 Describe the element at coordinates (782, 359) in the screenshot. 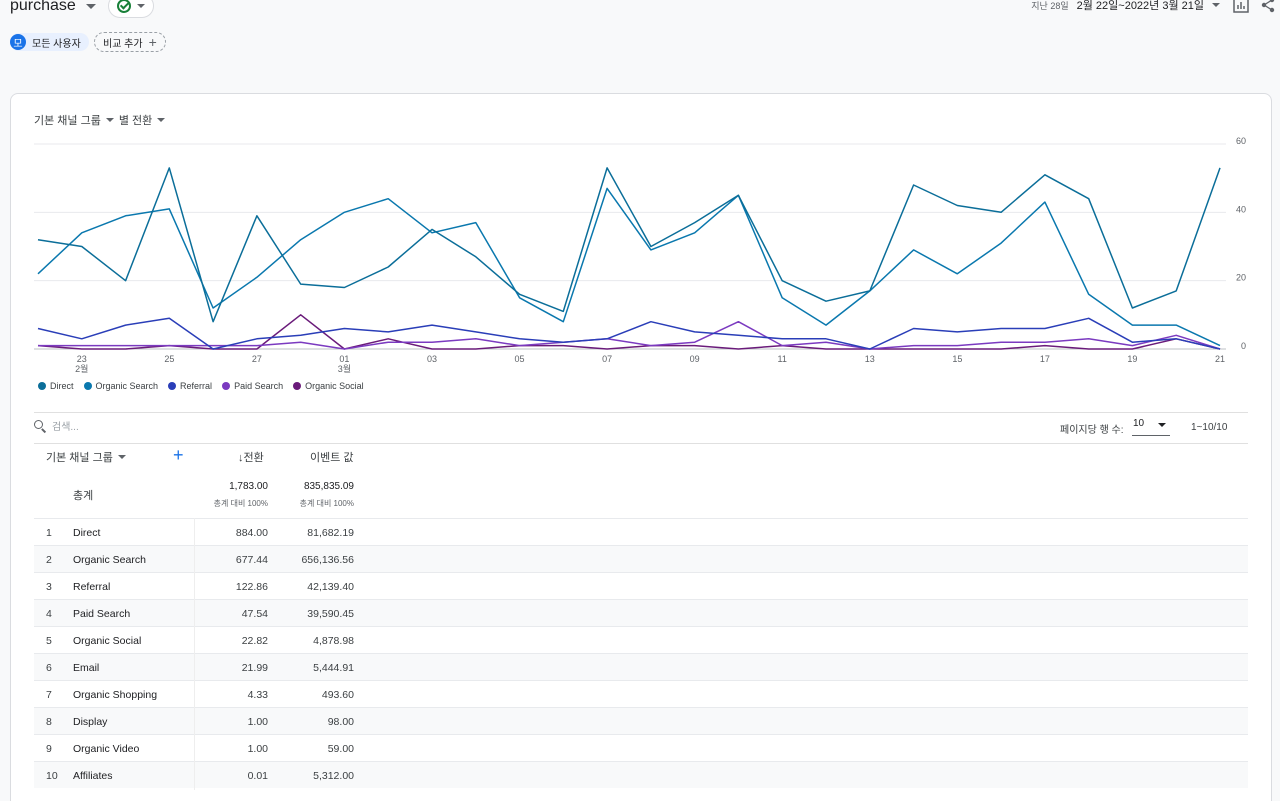

I see `x-tick-label: 11` at that location.